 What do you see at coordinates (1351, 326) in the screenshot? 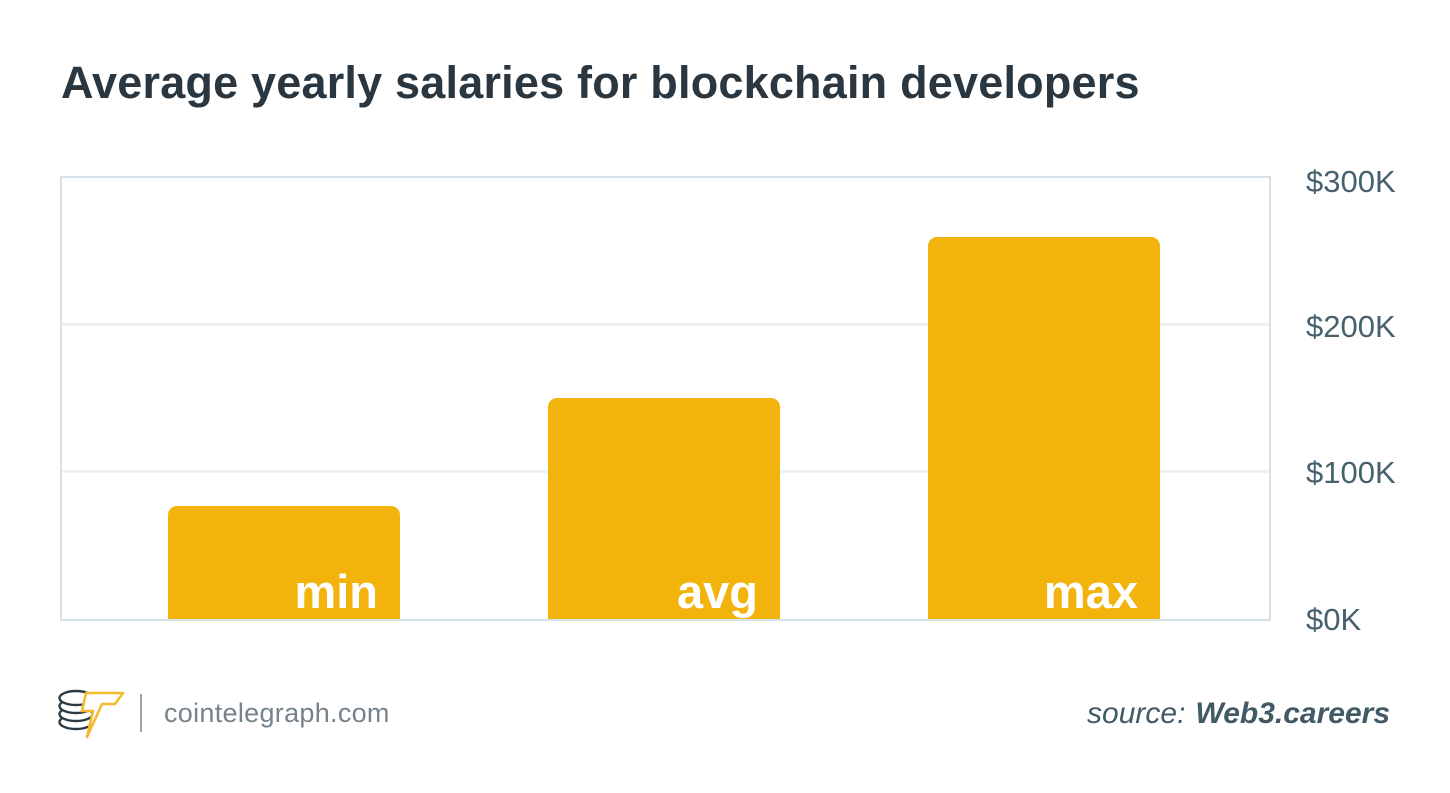
I see `y-tick-200k: $200K` at bounding box center [1351, 326].